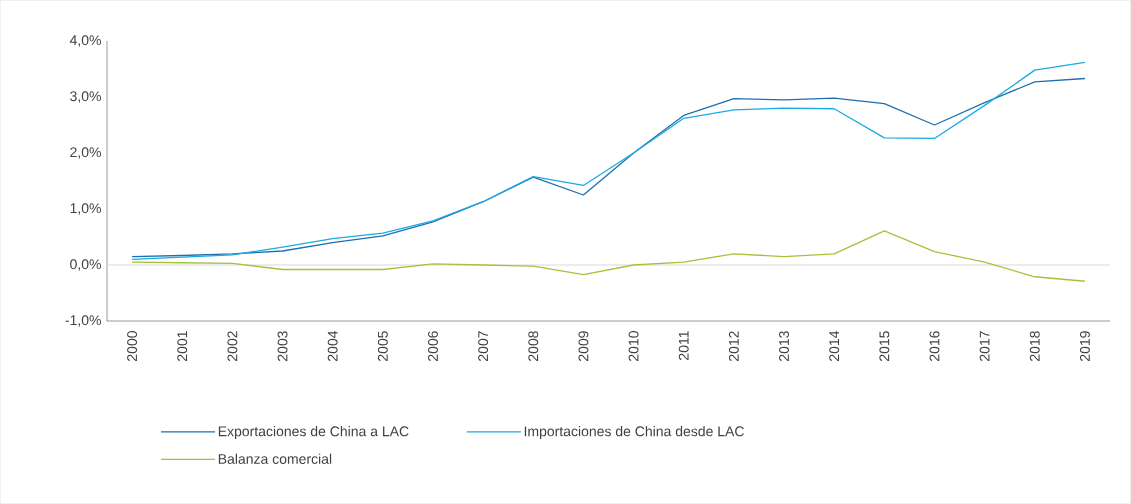 The height and width of the screenshot is (504, 1131). Describe the element at coordinates (1084, 346) in the screenshot. I see `x-tick-label: 2019` at that location.